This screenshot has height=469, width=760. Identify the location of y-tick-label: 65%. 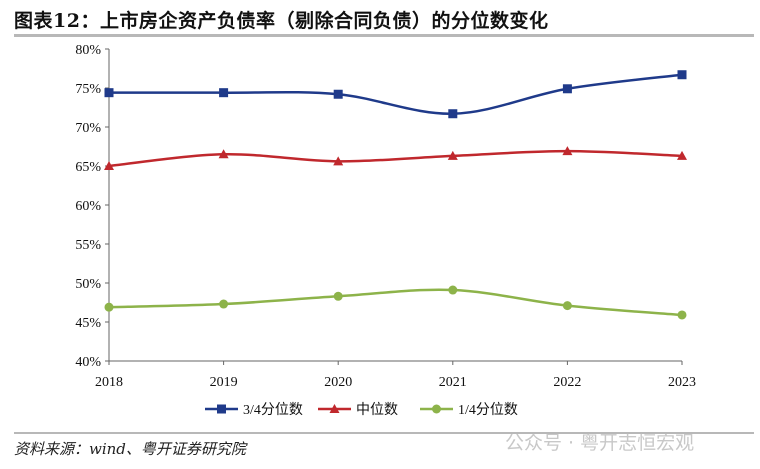
(88, 167).